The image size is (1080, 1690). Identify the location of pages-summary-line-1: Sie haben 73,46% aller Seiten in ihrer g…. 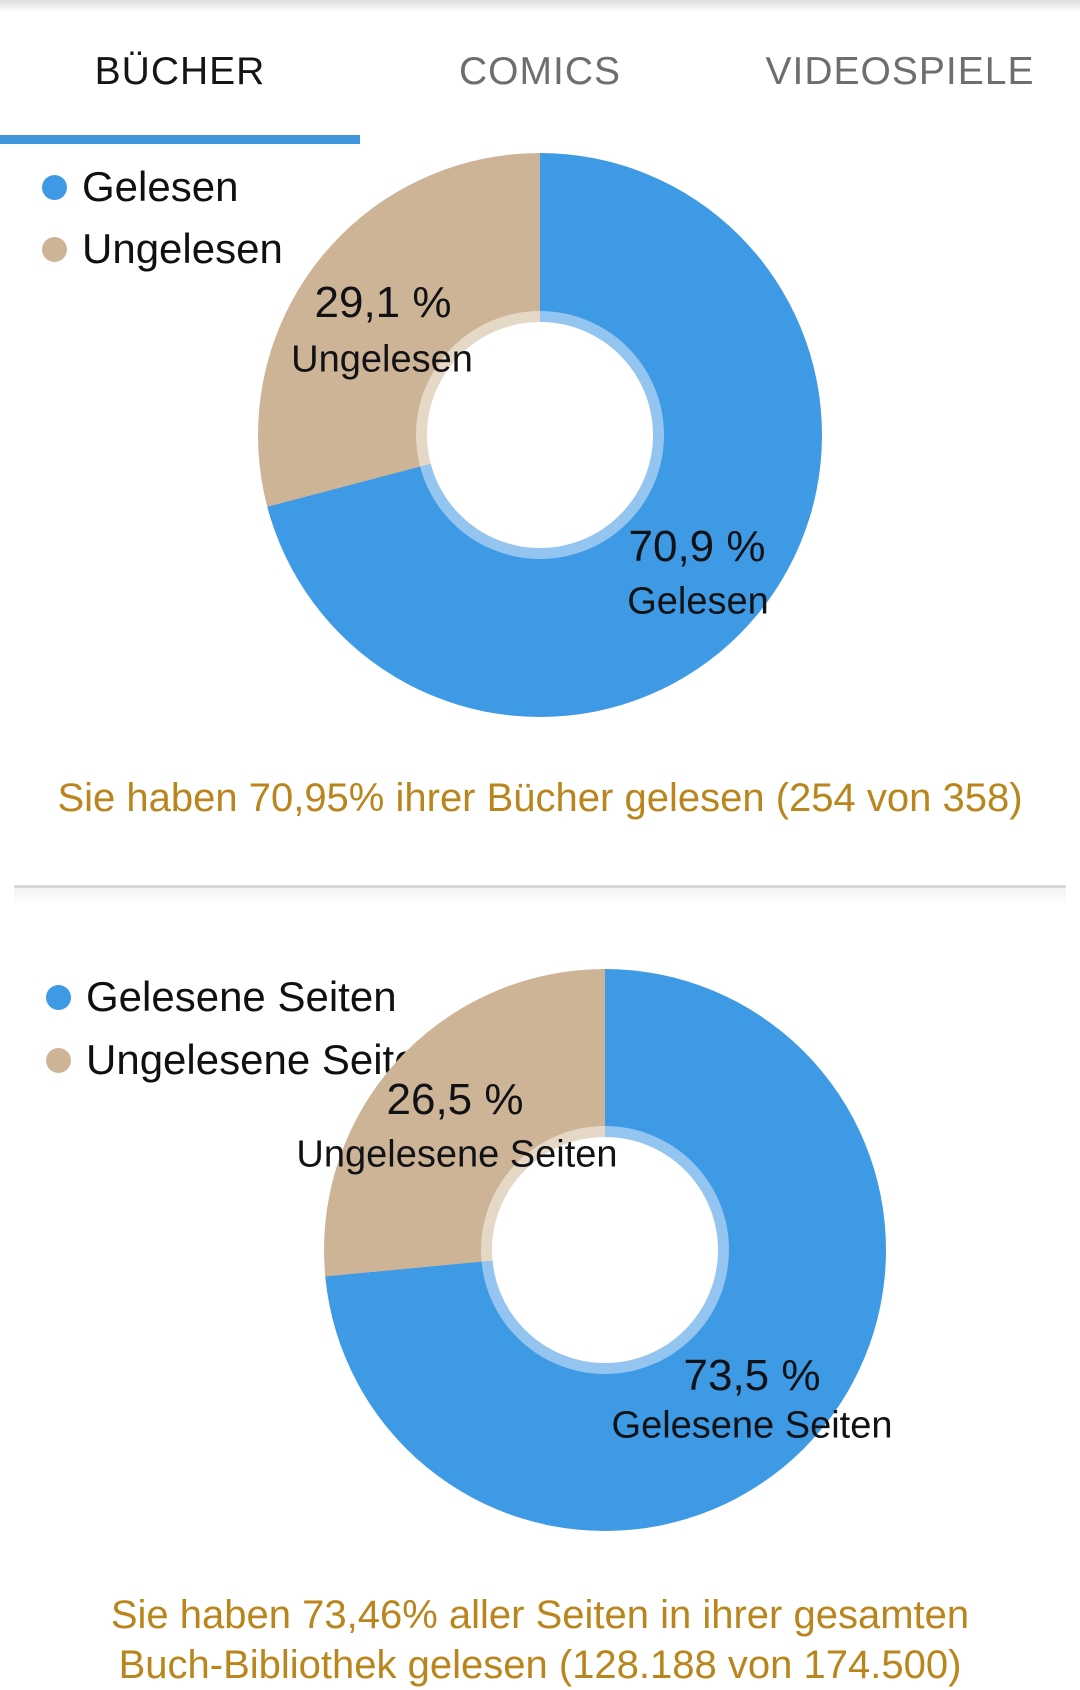
(540, 1615).